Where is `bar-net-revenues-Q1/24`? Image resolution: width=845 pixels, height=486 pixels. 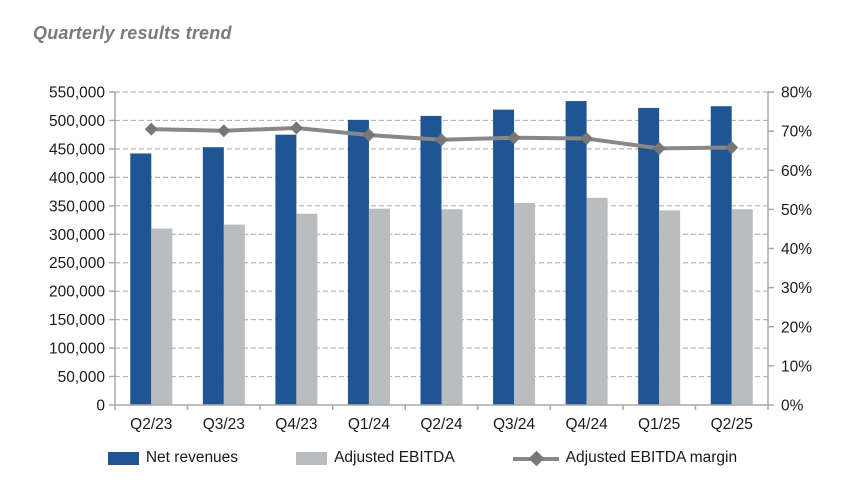
bar-net-revenues-Q1/24 is located at coordinates (358, 262).